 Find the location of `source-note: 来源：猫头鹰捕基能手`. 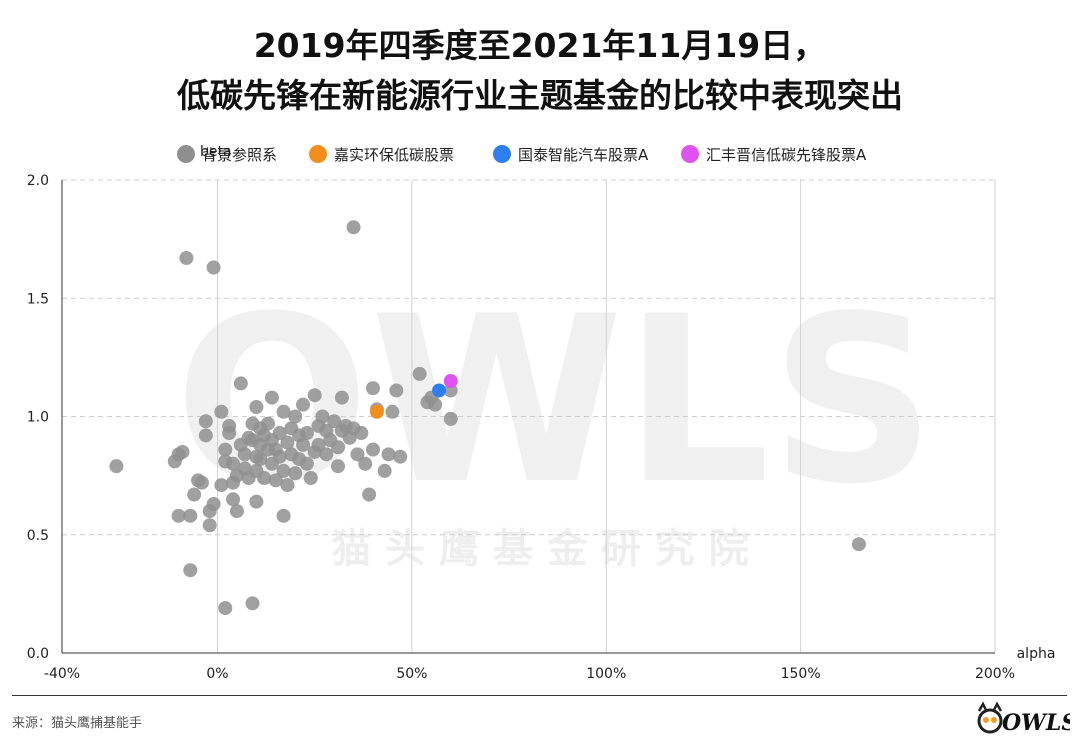

source-note: 来源：猫头鹰捕基能手 is located at coordinates (77, 723).